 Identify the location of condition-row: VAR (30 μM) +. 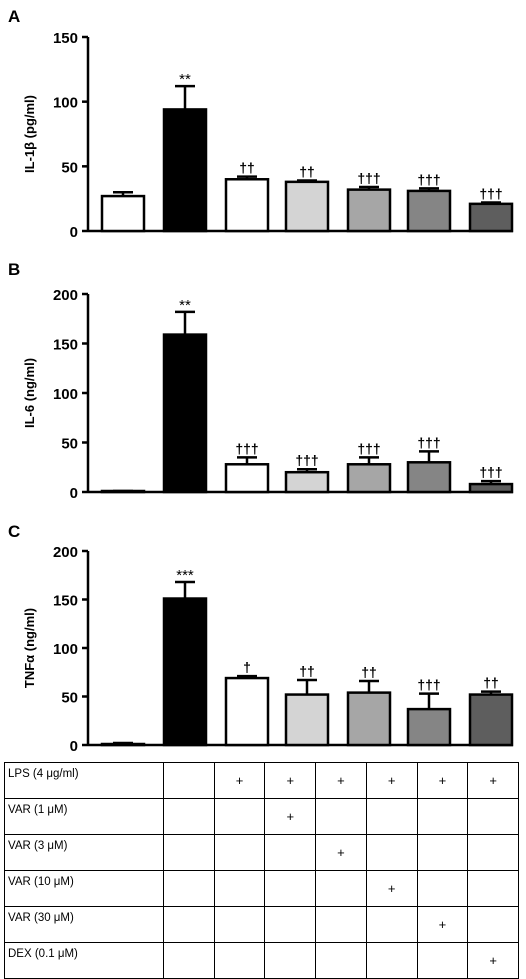
(261, 924).